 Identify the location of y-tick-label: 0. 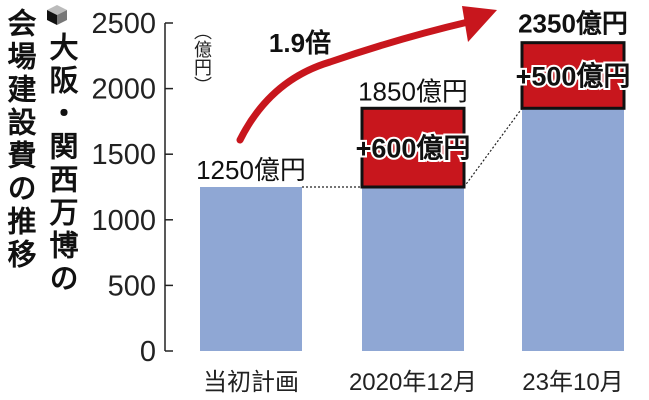
(148, 352).